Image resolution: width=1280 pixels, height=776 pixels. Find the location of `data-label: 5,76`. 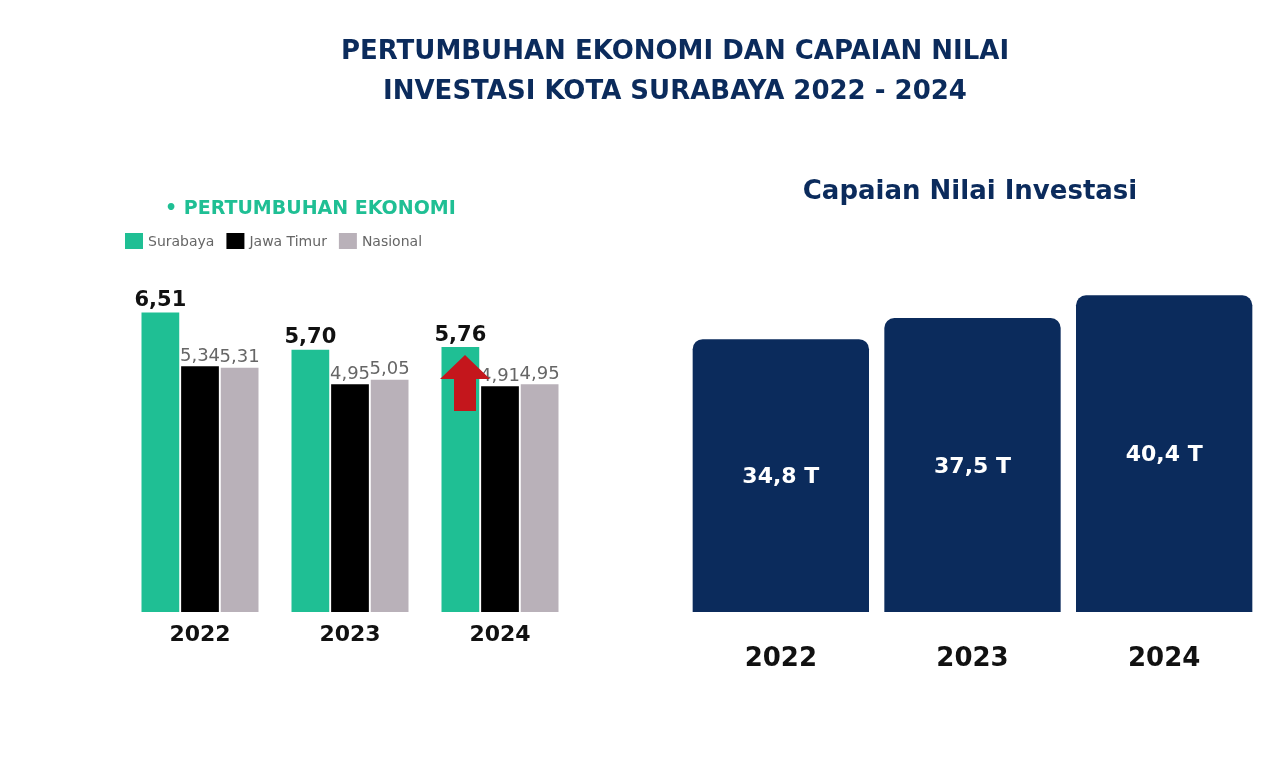

data-label: 5,76 is located at coordinates (460, 333).